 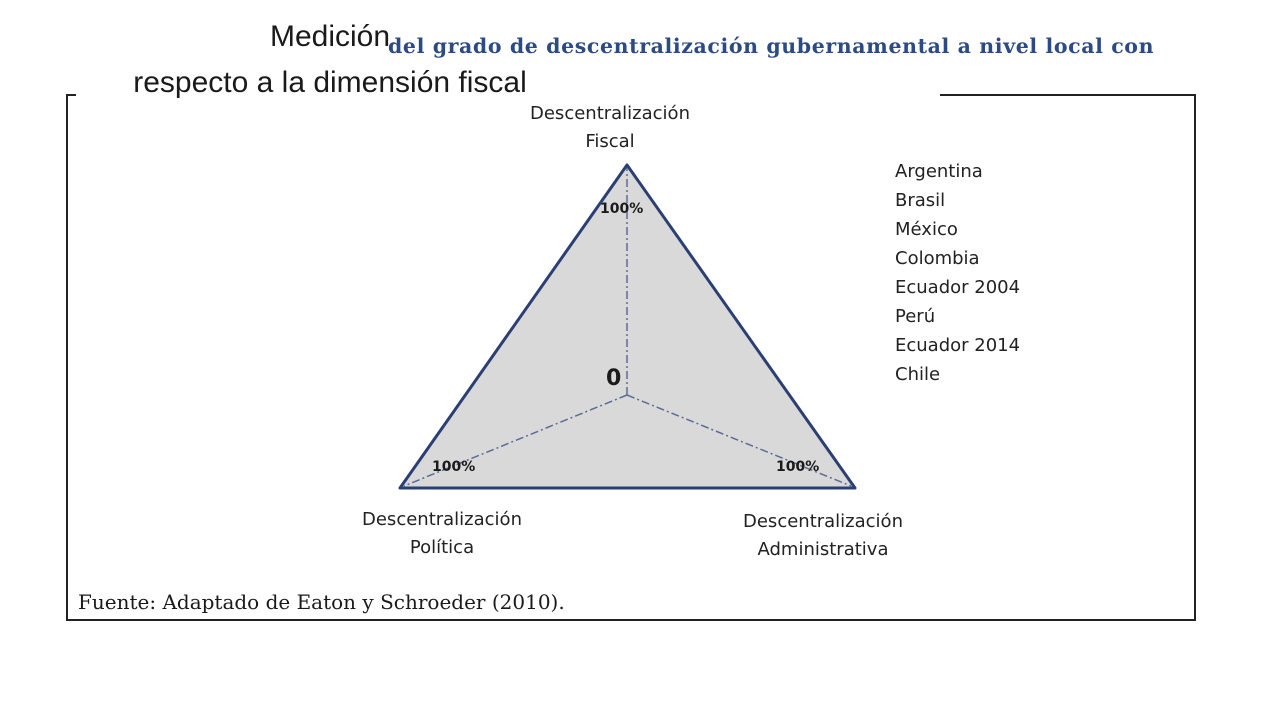 I want to click on axis-label-politica: Descentralización Política, so click(x=442, y=533).